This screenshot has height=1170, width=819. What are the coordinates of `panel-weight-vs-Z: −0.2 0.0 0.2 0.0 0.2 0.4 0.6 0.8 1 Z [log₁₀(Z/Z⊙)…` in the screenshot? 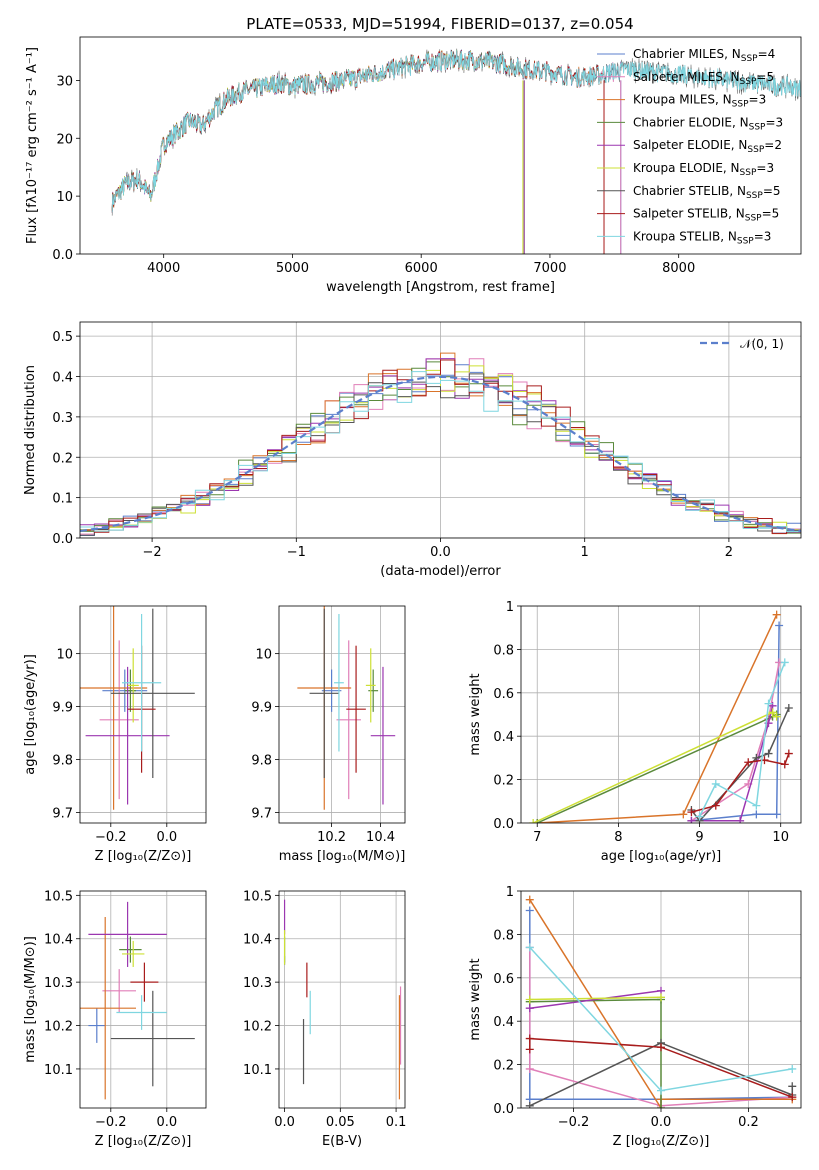 It's located at (635, 1017).